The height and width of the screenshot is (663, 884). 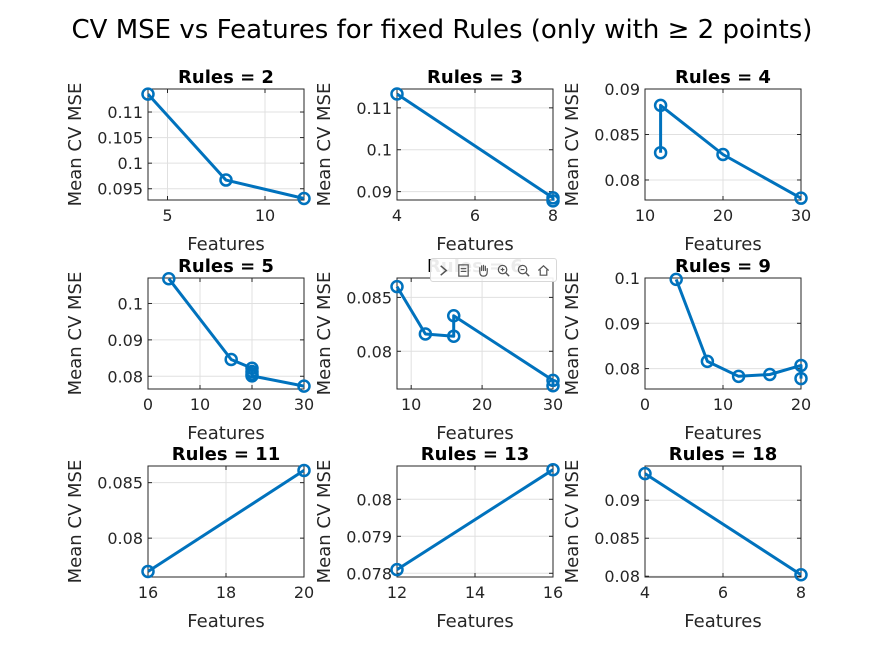 I want to click on toolbar-zoom-in-button, so click(x=503, y=270).